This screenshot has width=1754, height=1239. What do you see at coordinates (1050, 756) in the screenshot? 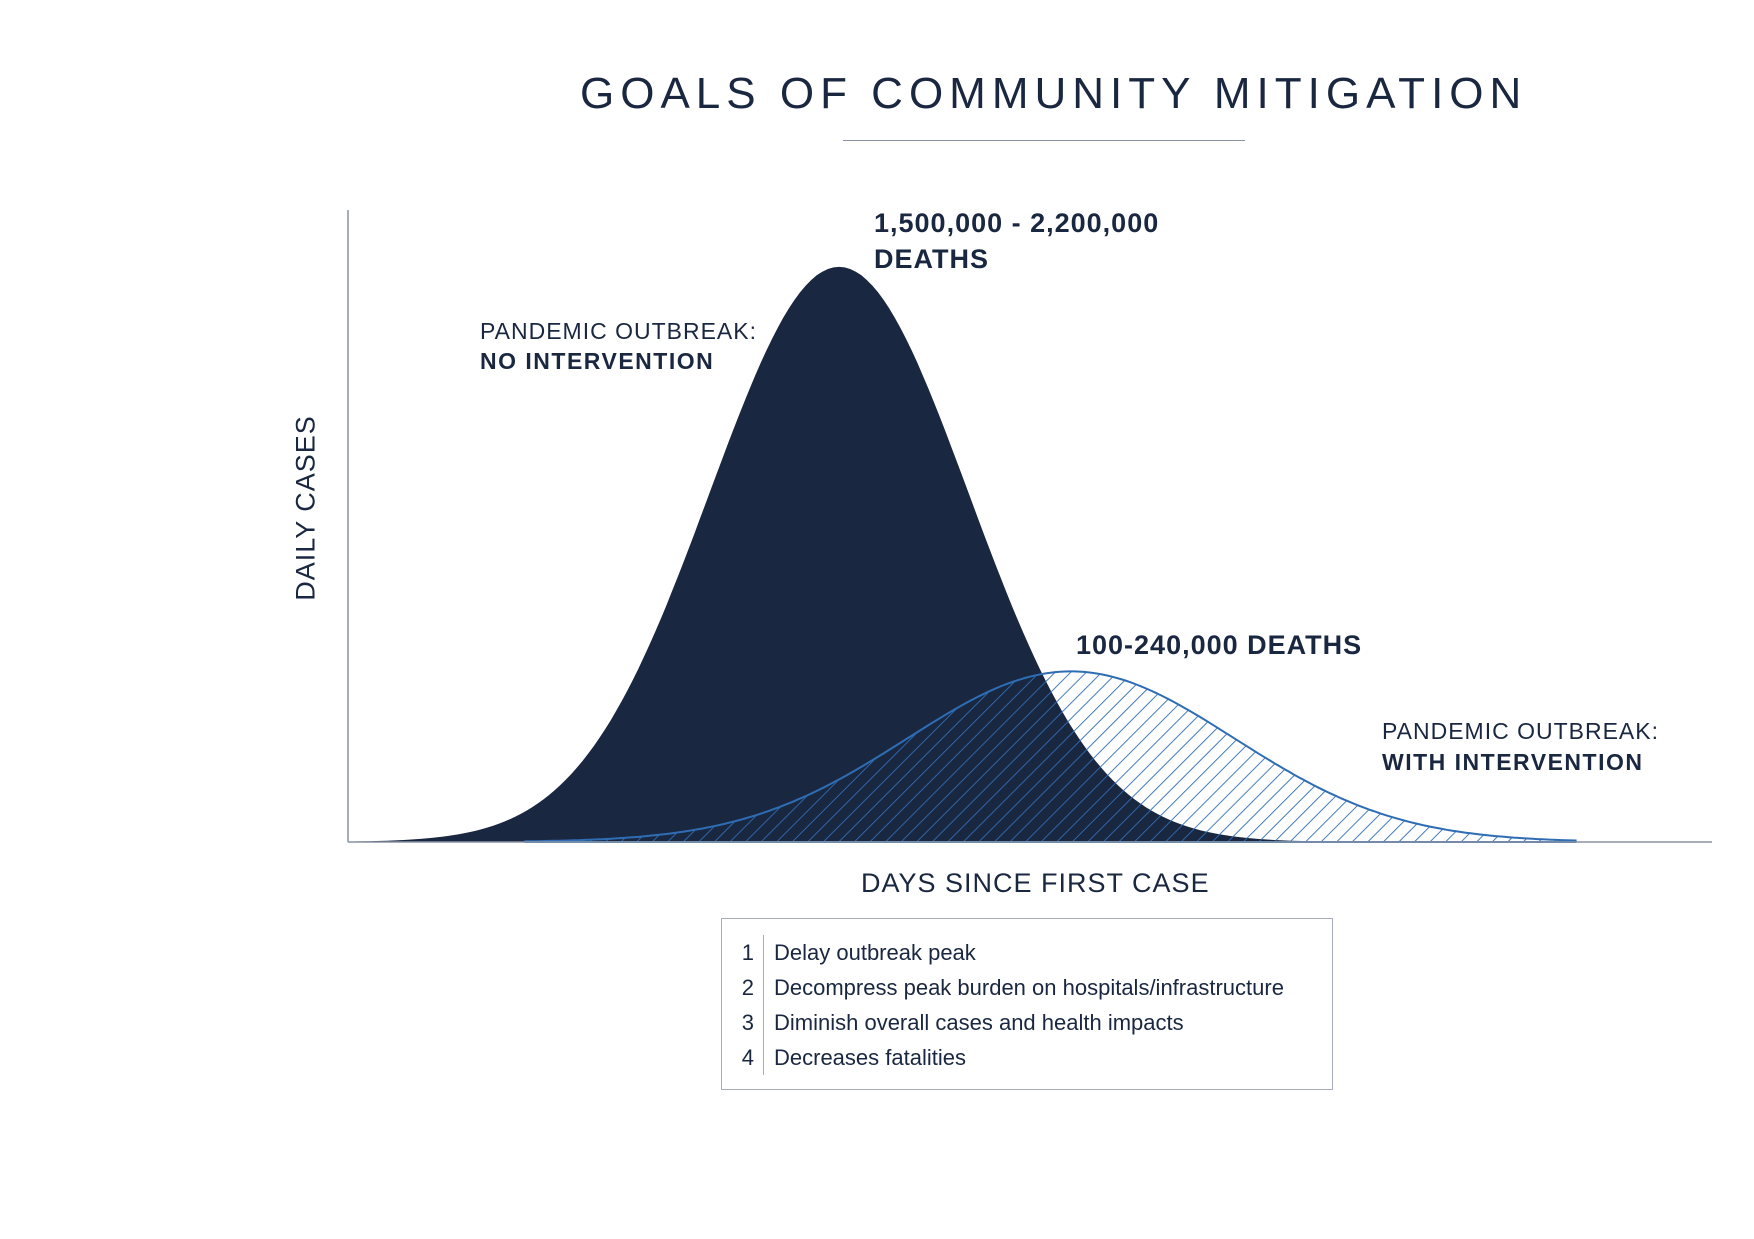
I see `with-intervention-area` at bounding box center [1050, 756].